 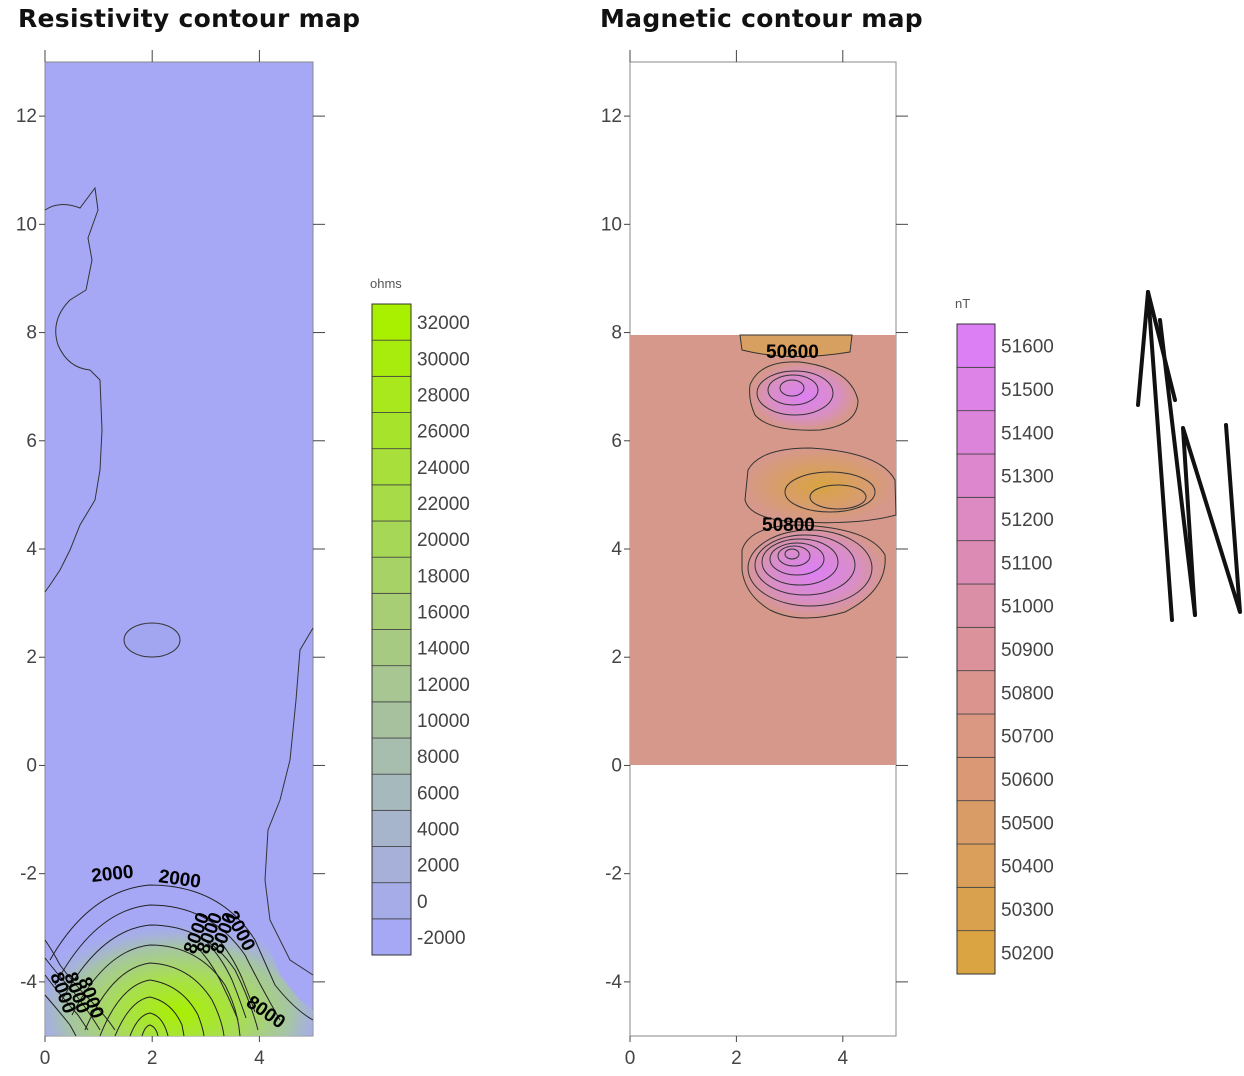 What do you see at coordinates (1027, 823) in the screenshot?
I see `colorbar-level-label: 50500` at bounding box center [1027, 823].